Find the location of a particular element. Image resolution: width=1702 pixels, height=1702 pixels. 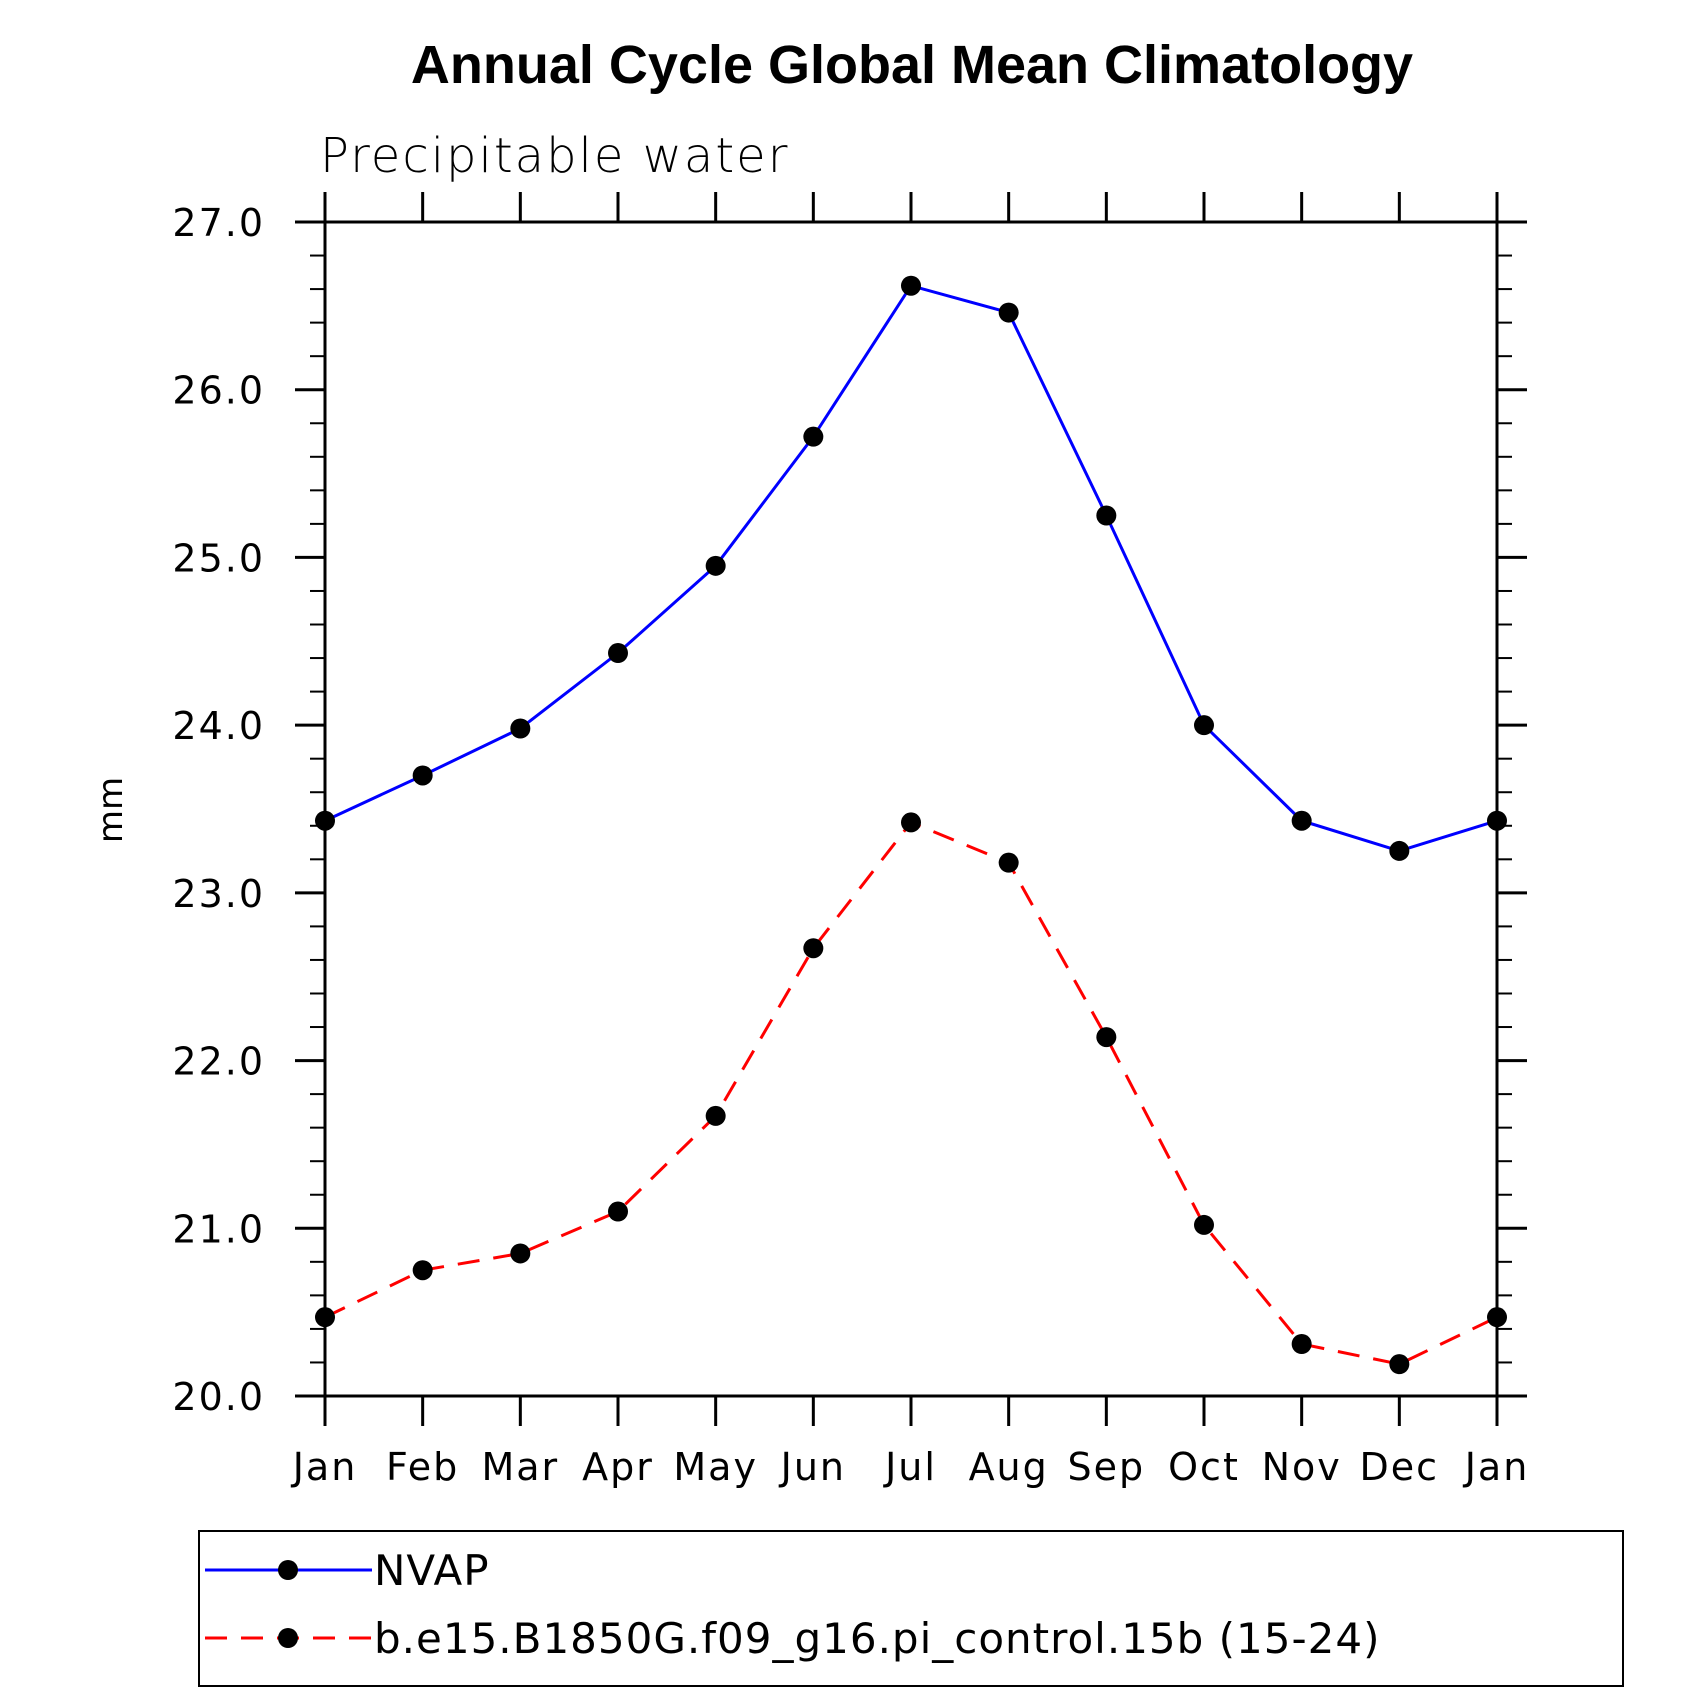

y-tick-label: 20.0 is located at coordinates (218, 1397).